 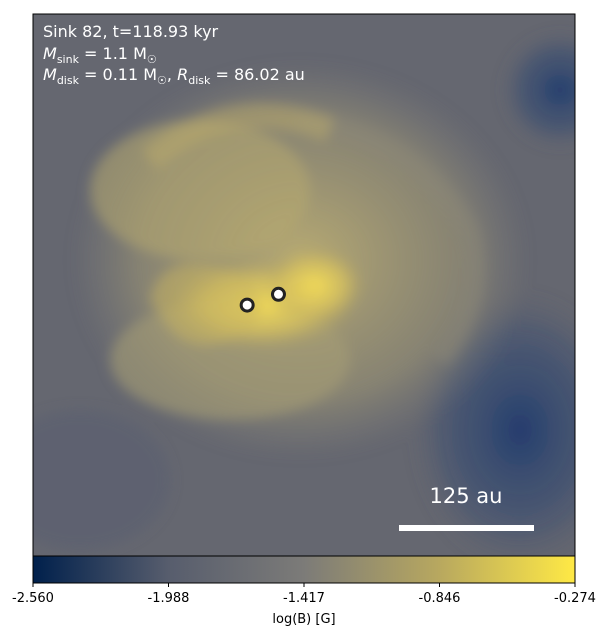 I want to click on colorbar, so click(x=304, y=569).